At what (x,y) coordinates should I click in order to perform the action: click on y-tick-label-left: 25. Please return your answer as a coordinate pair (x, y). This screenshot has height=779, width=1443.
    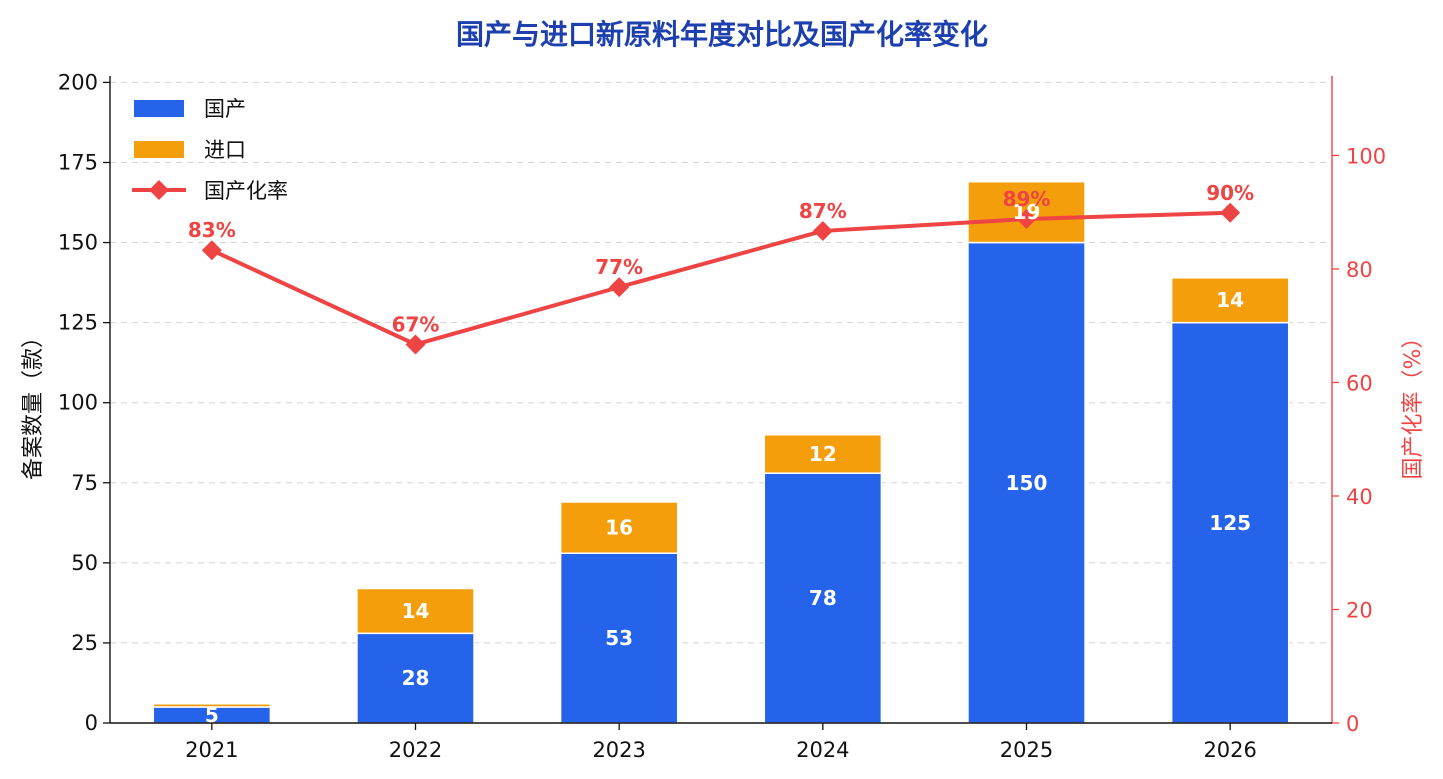
    Looking at the image, I should click on (84, 643).